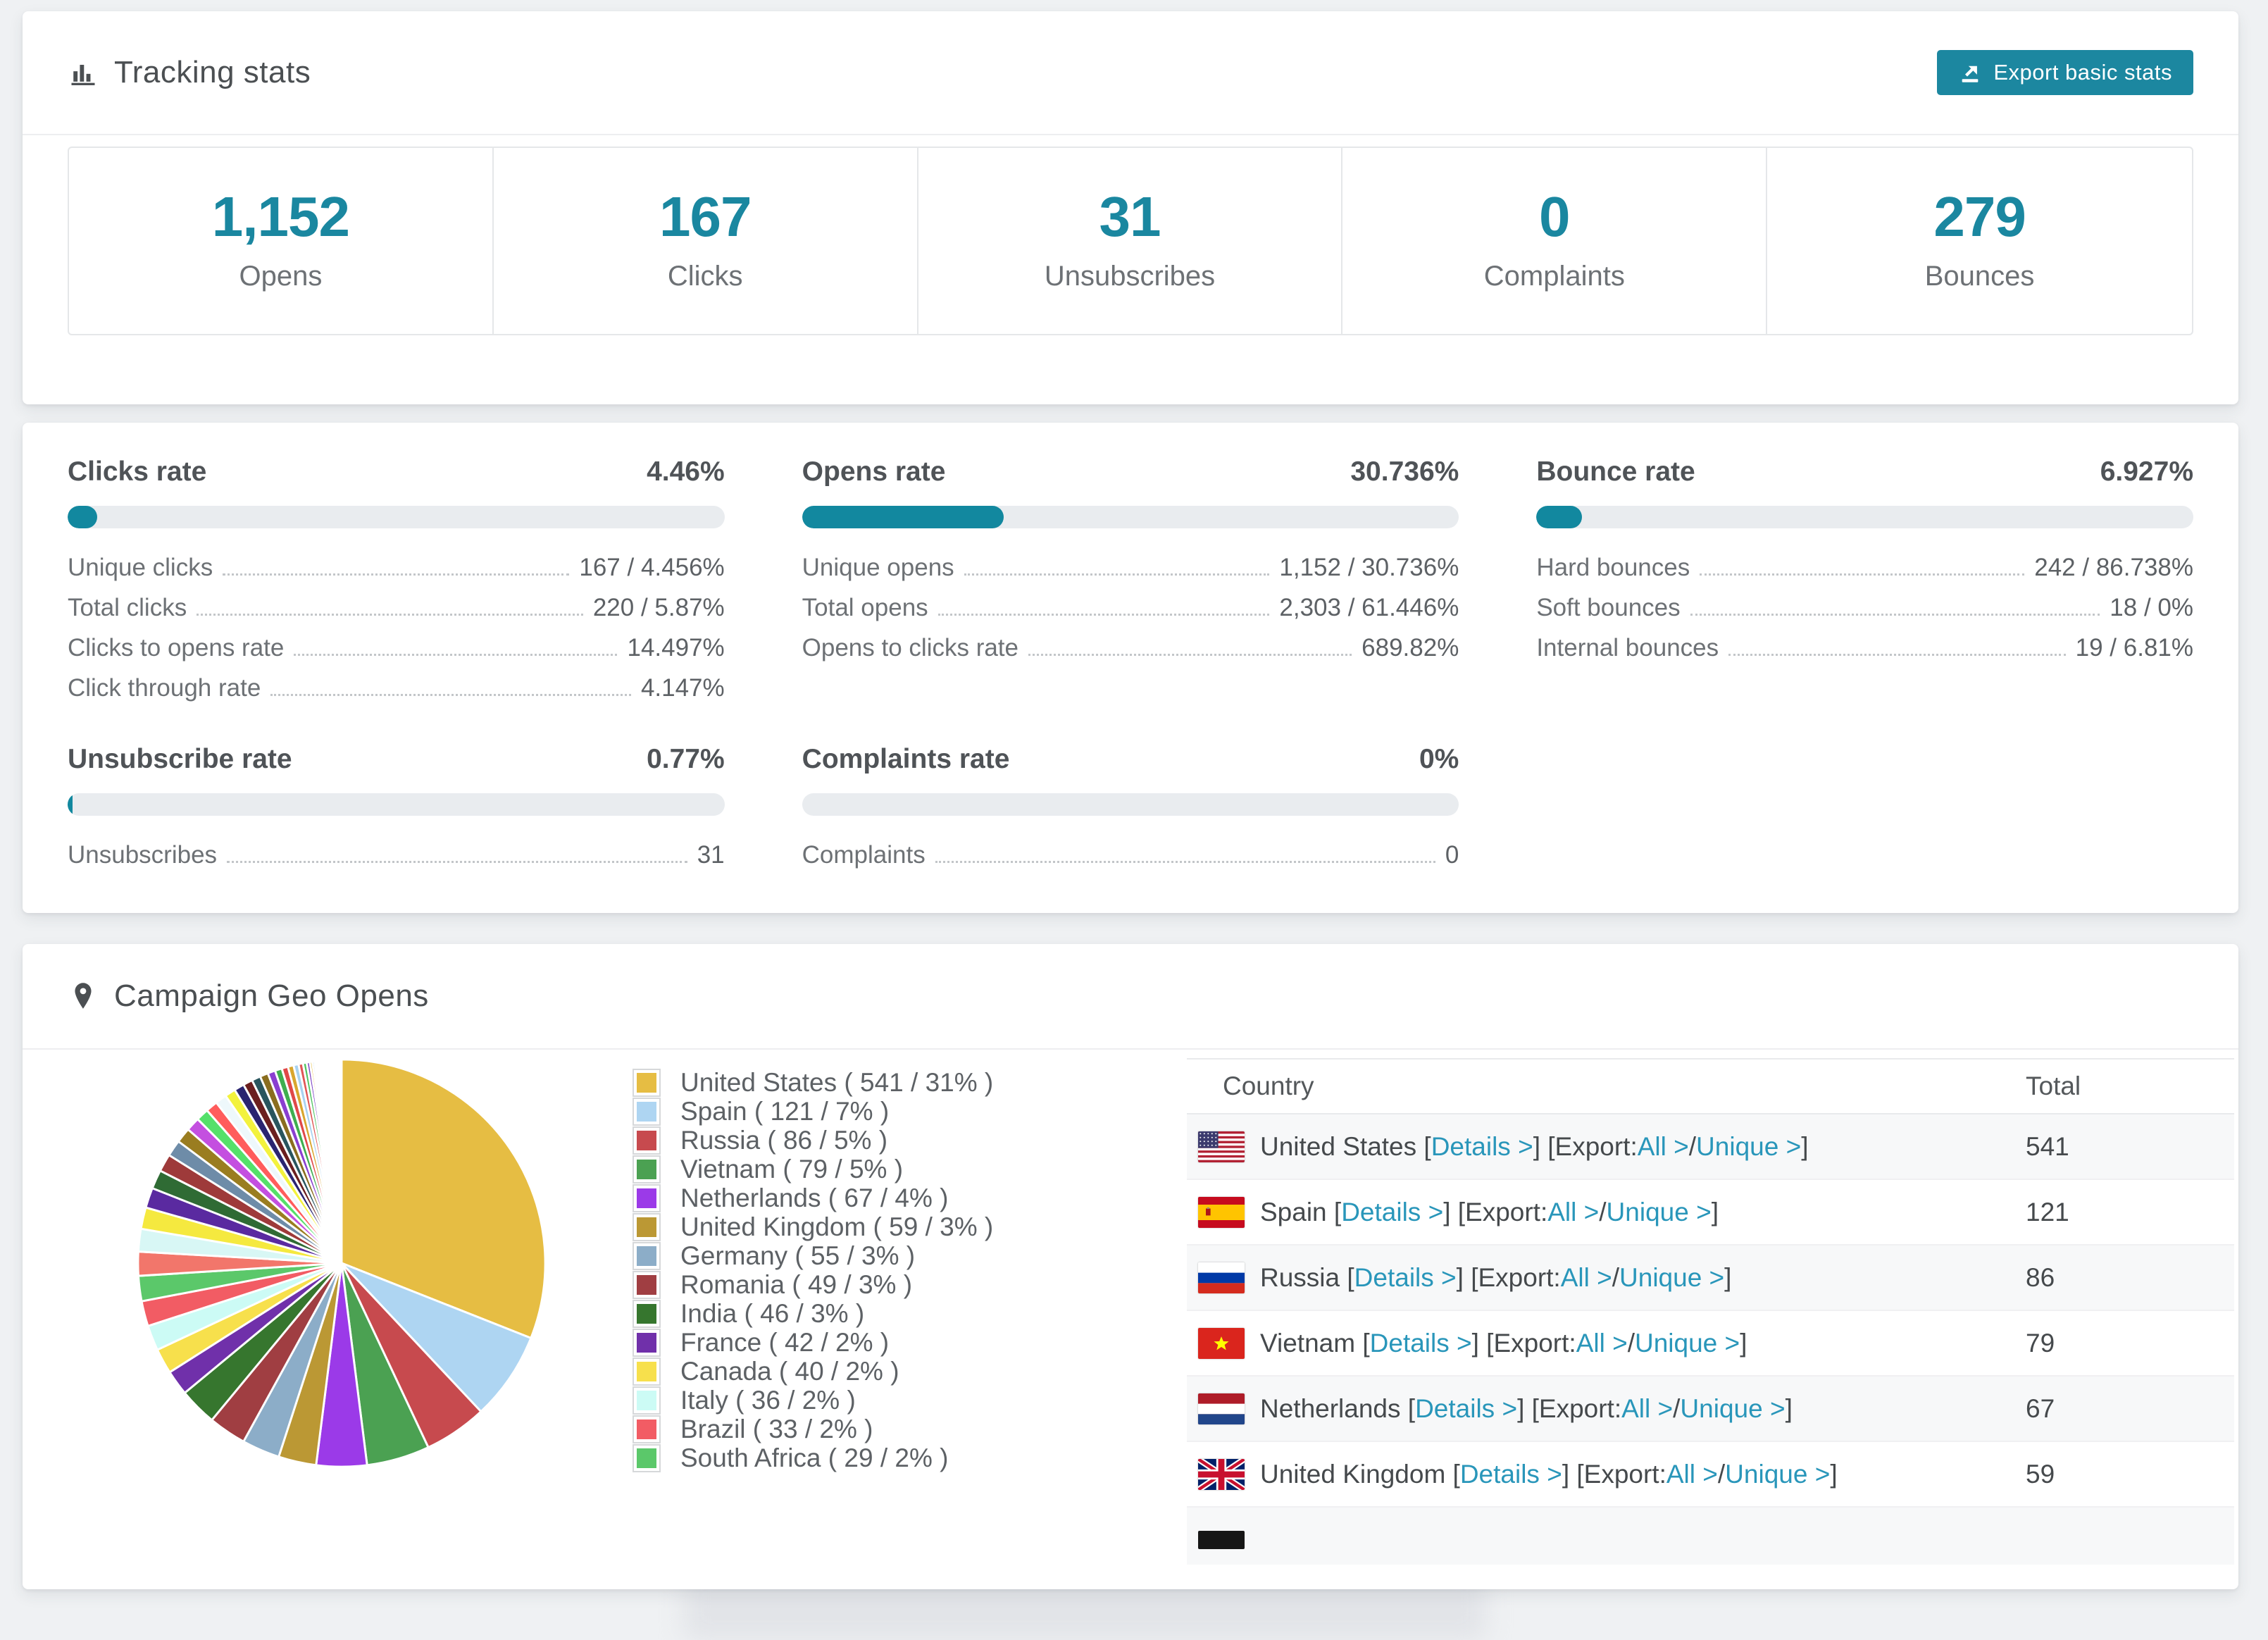  I want to click on legend-label: Italy ( 36 / 2% ), so click(768, 1400).